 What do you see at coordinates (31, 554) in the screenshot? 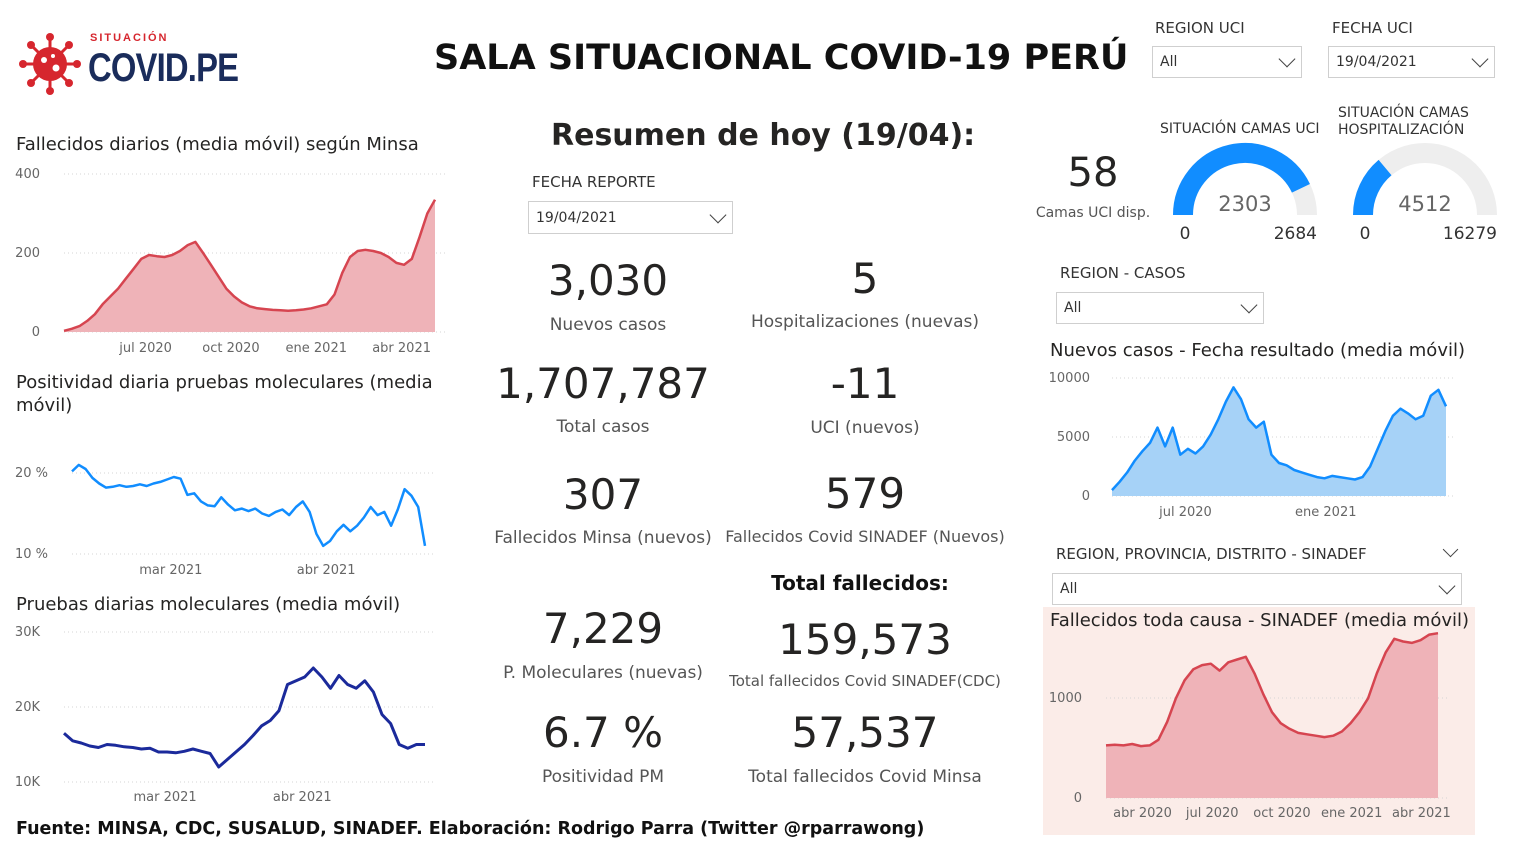
I see `y-tick-label: 10 %` at bounding box center [31, 554].